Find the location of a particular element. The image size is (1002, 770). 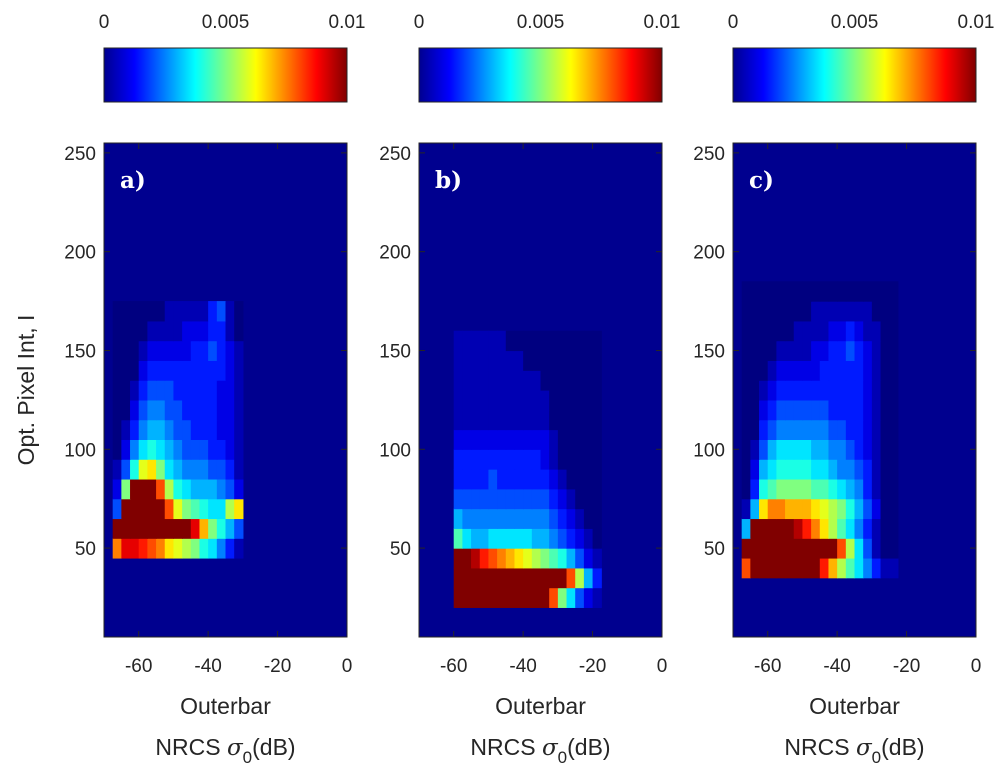

y-tick-label: 150 is located at coordinates (709, 351).